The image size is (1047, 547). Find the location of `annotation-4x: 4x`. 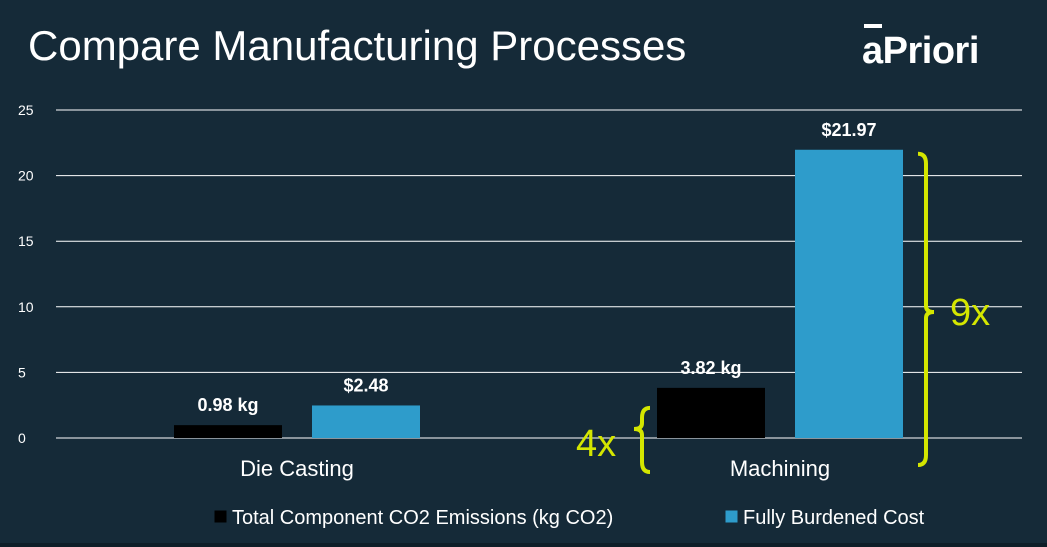

annotation-4x: 4x is located at coordinates (596, 444).